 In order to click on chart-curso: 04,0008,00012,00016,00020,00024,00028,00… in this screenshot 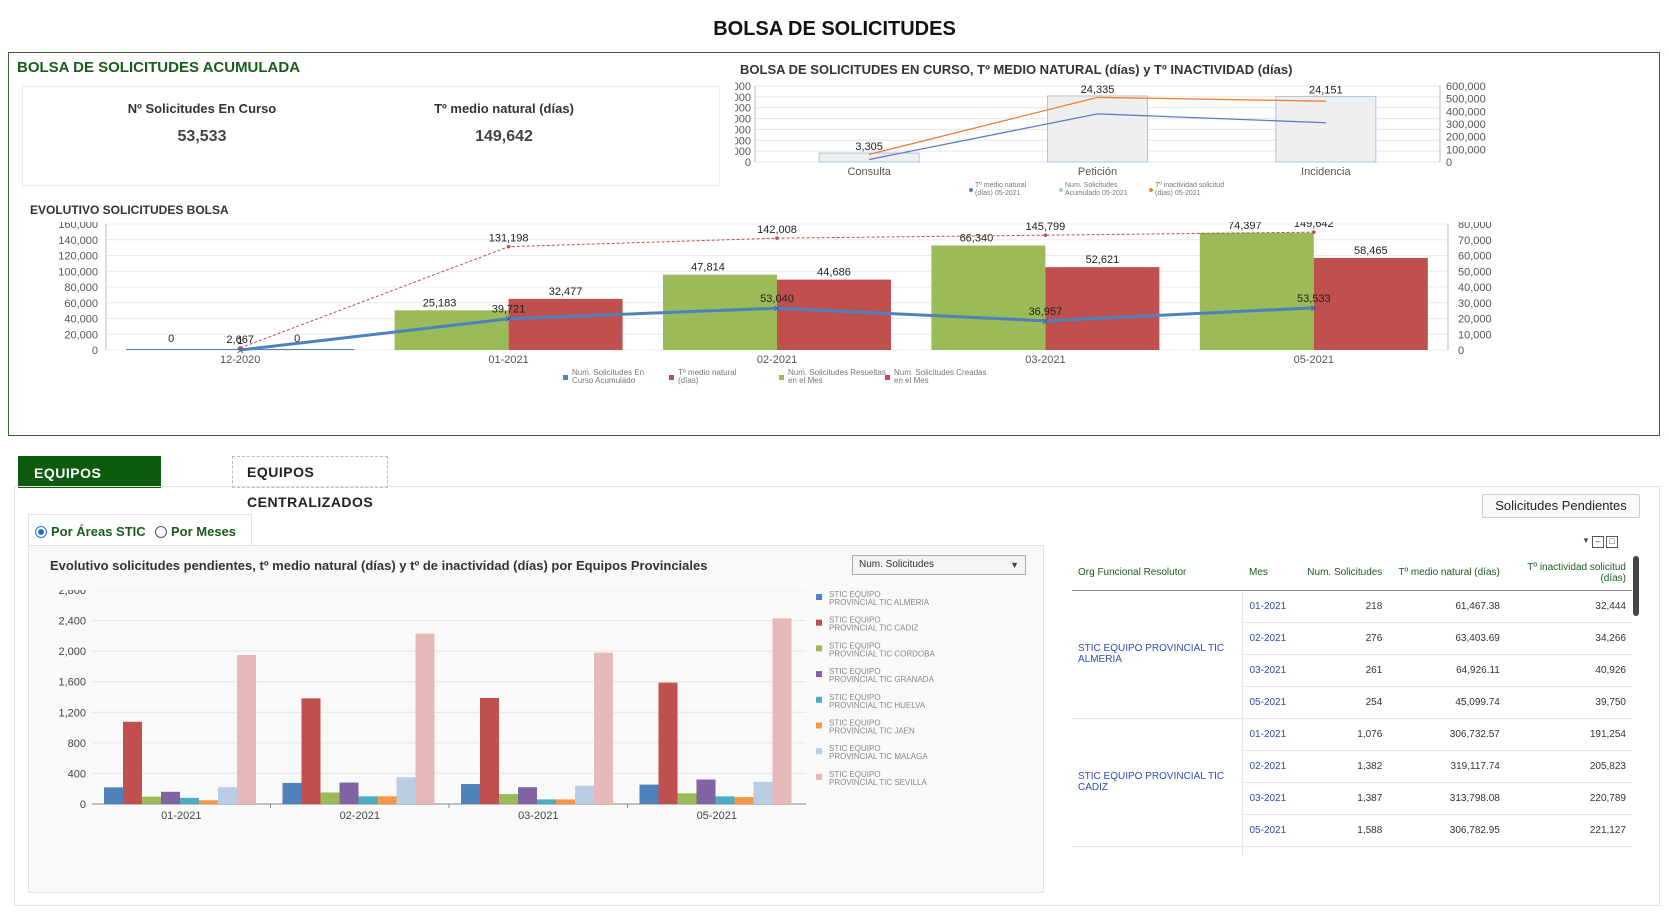, I will do `click(1110, 139)`.